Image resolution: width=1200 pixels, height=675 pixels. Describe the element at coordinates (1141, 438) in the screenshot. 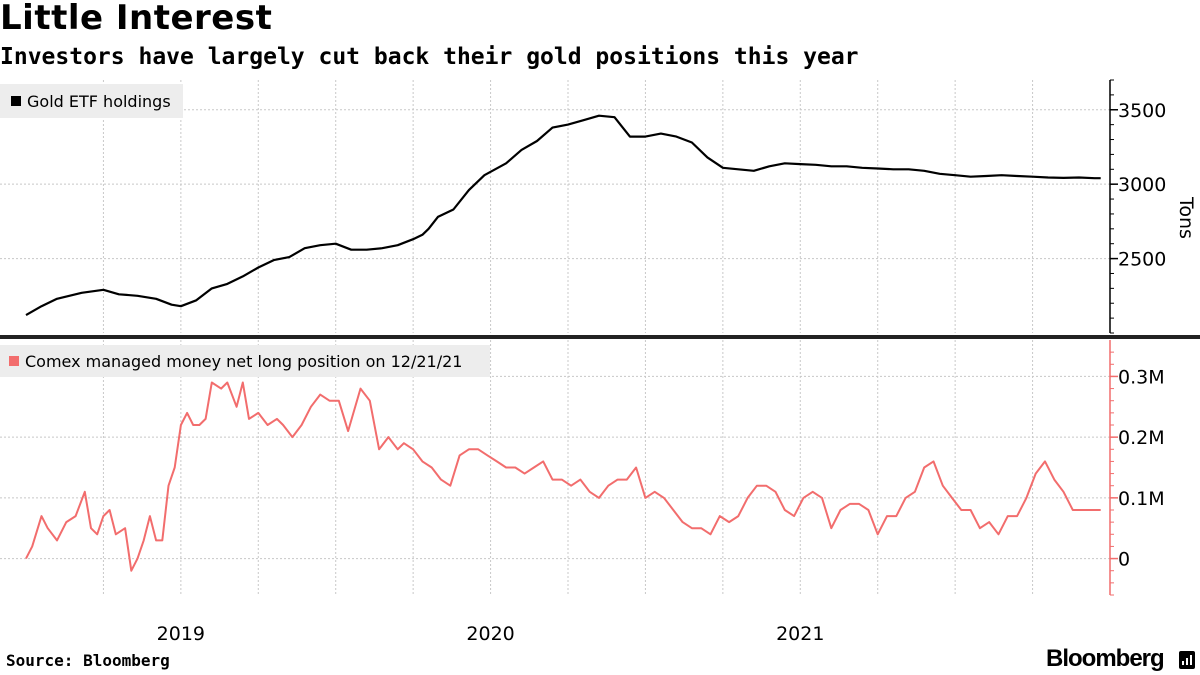

I see `y-tick-label: 0.2M` at that location.